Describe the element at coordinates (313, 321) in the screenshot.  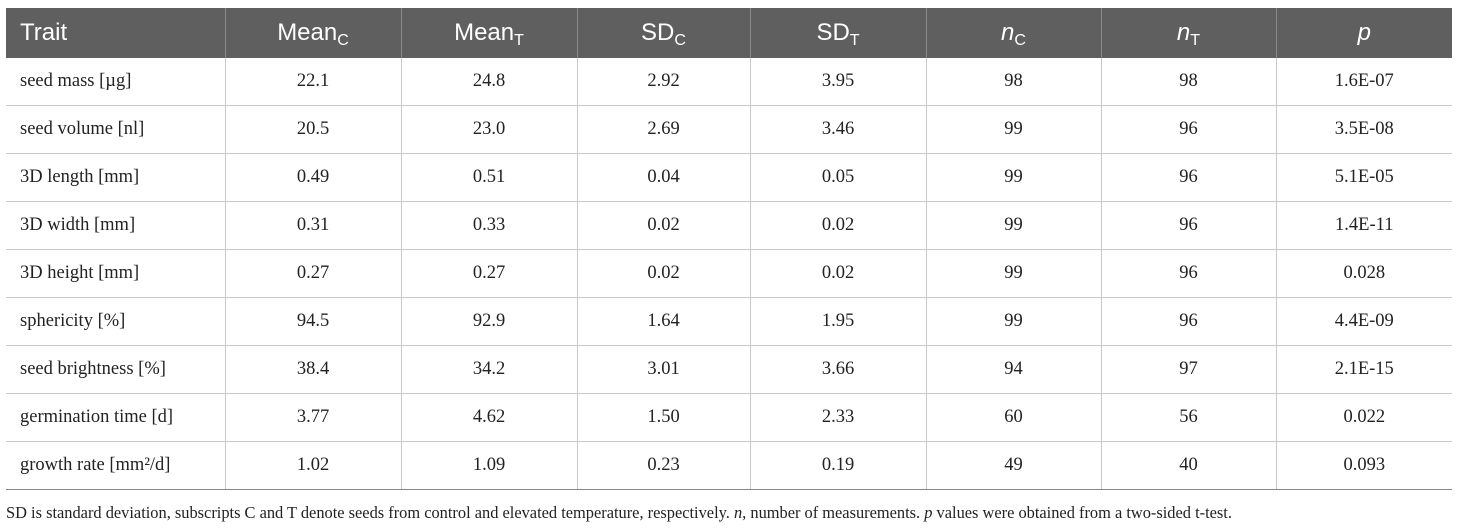
I see `value-cell: 94.5` at that location.